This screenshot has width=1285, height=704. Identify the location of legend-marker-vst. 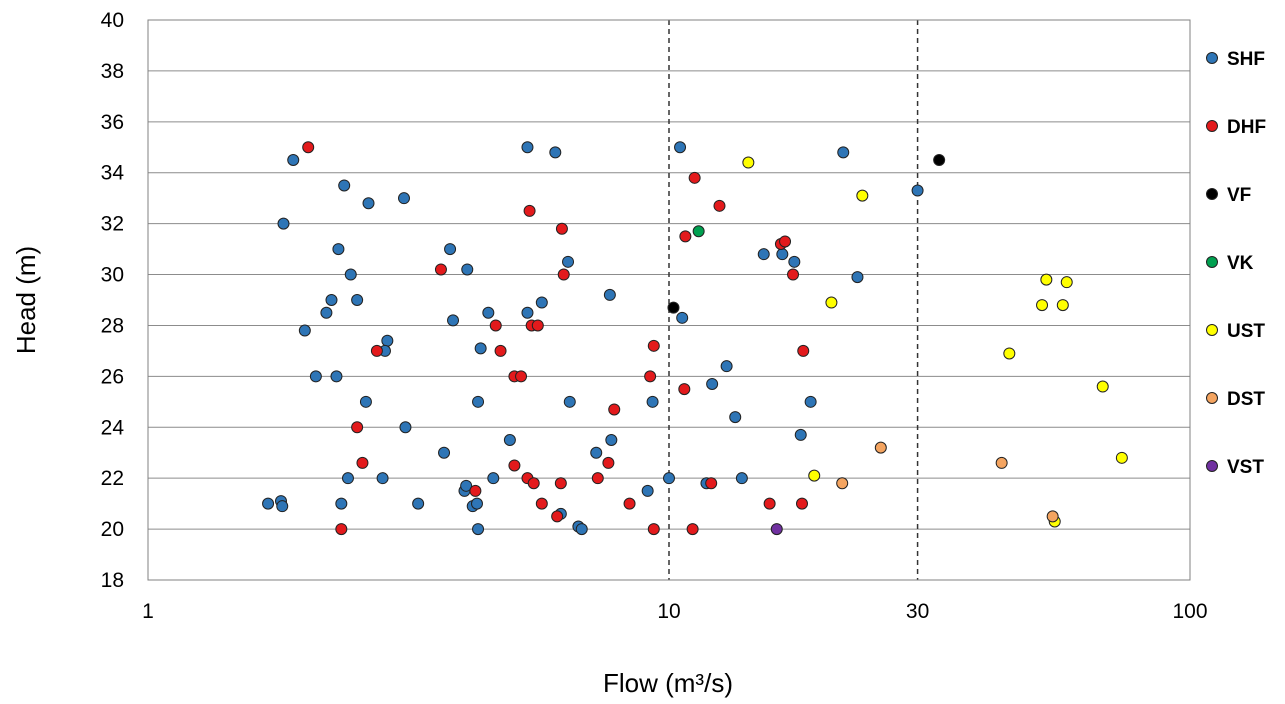
(1212, 466).